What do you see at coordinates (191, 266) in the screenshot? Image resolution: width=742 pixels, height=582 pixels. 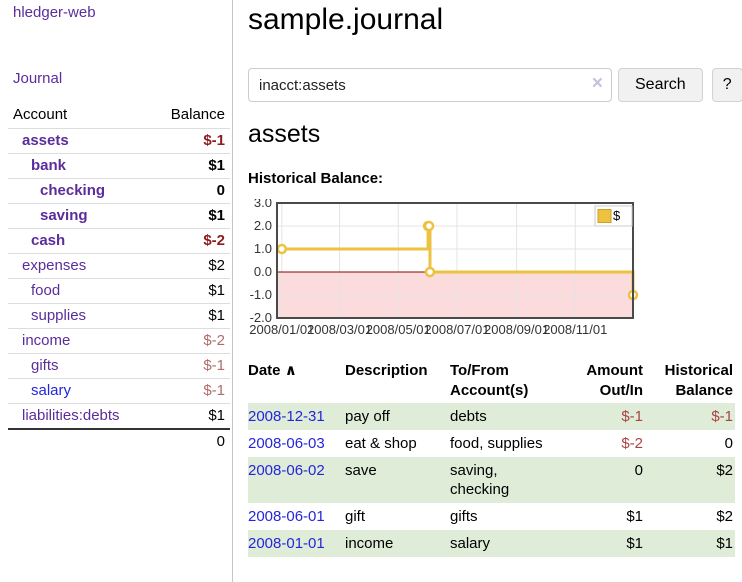 I see `account-balance: $2` at bounding box center [191, 266].